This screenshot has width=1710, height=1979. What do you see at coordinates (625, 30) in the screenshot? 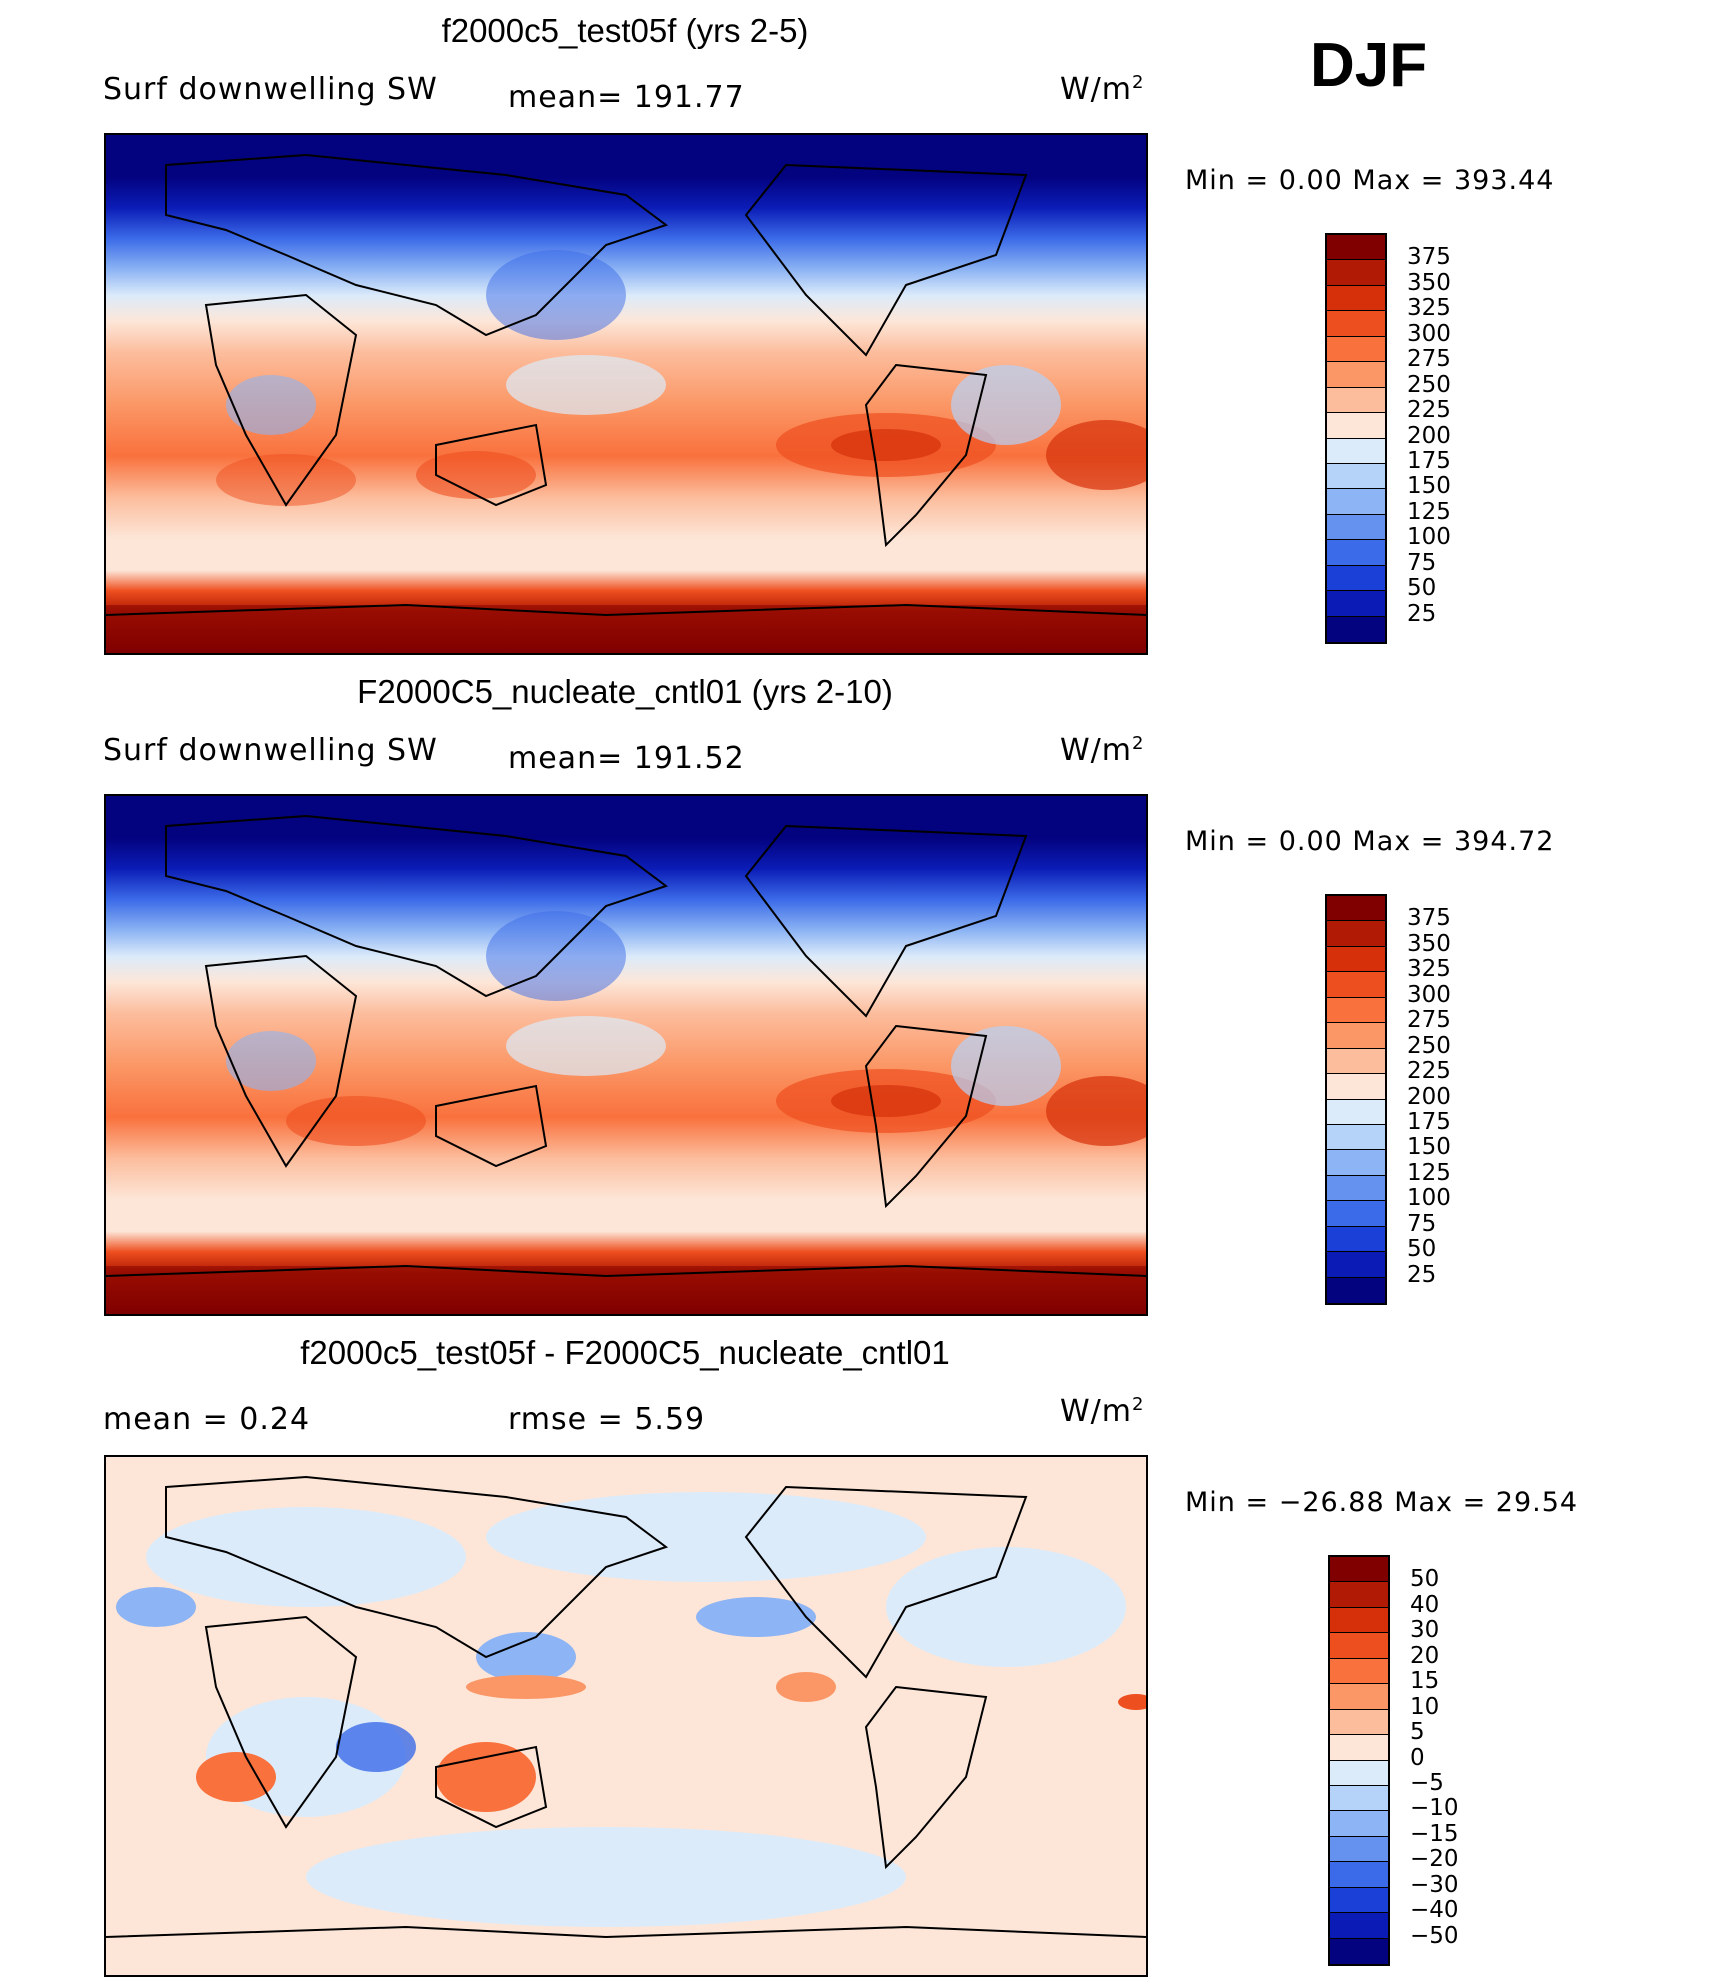
I see `panel-1-title: f2000c5_test05f (yrs 2-5)` at bounding box center [625, 30].